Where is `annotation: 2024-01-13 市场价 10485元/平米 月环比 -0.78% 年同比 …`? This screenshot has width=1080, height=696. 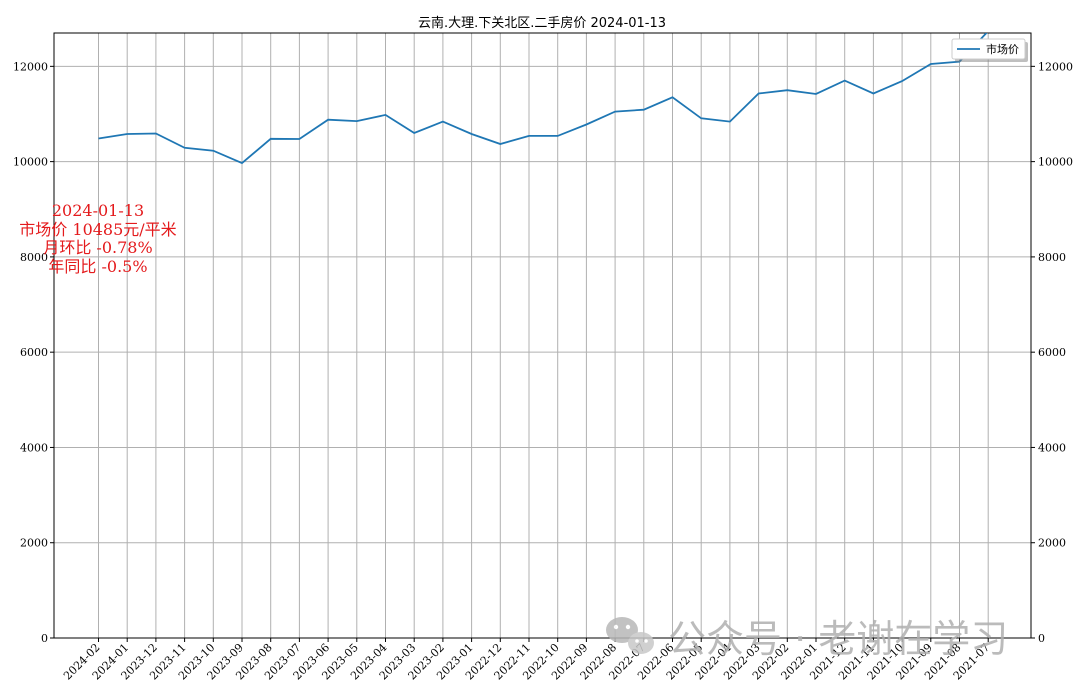
annotation: 2024-01-13 市场价 10485元/平米 月环比 -0.78% 年同比 … is located at coordinates (97, 238).